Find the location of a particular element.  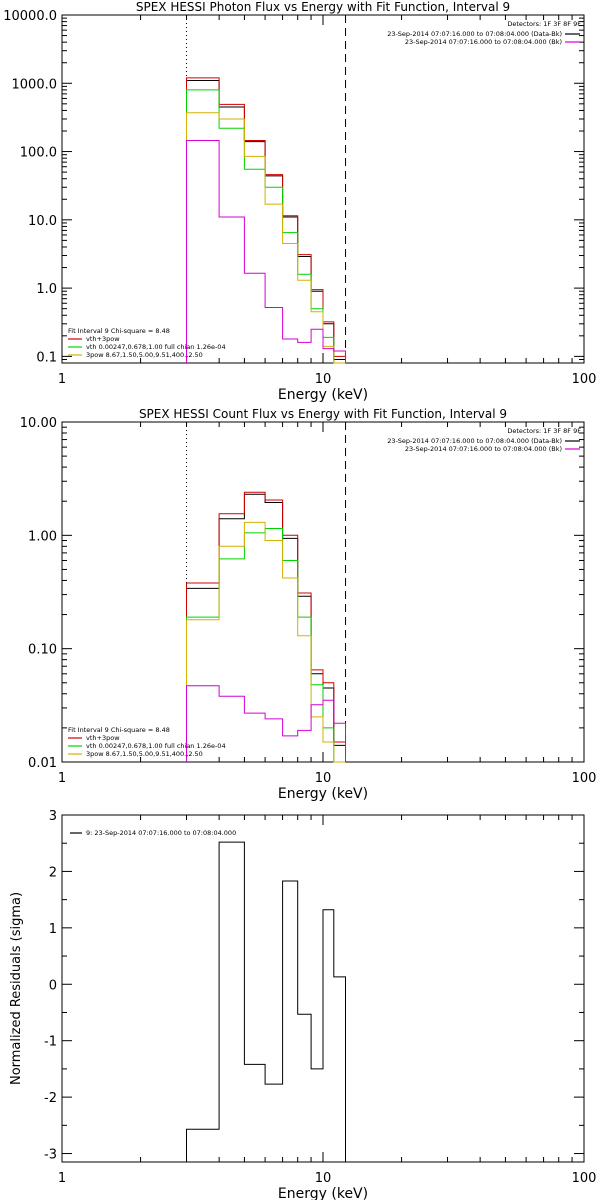

y-tick-label: -3 is located at coordinates (50, 1155).